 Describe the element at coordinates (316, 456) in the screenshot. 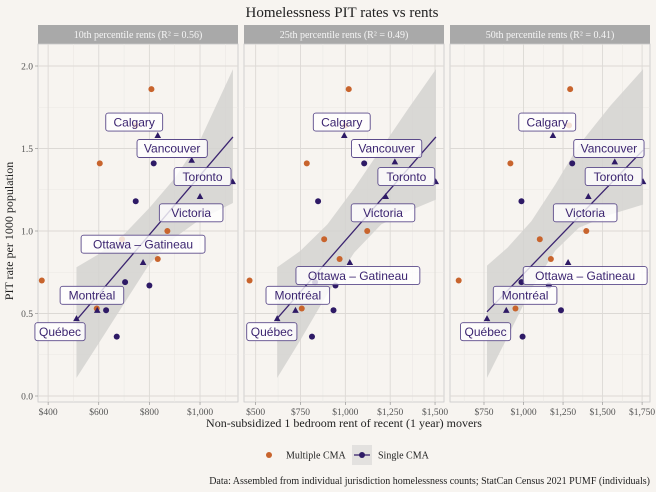

I see `legend-label-multiple-cma: Multiple CMA` at that location.